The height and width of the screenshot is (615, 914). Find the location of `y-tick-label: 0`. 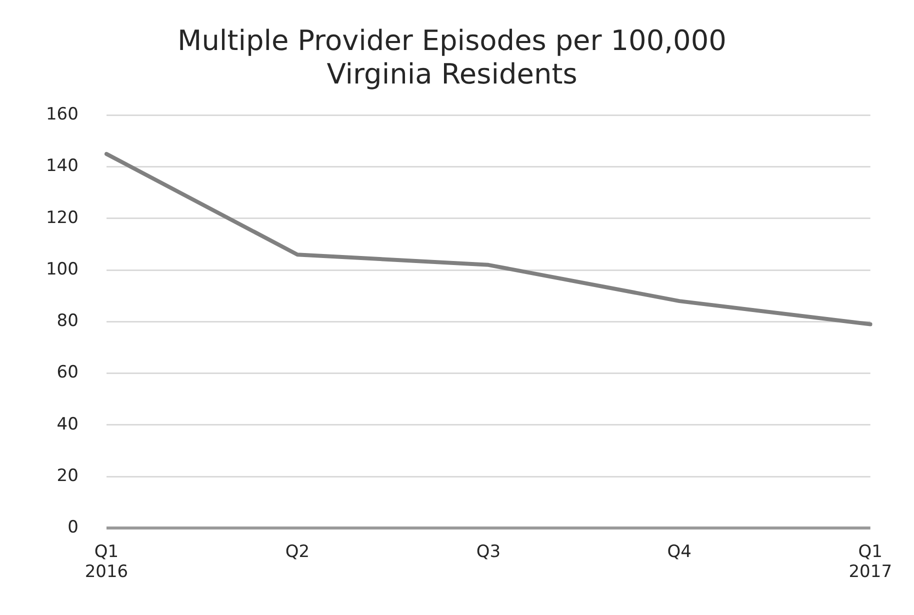

y-tick-label: 0 is located at coordinates (73, 528).